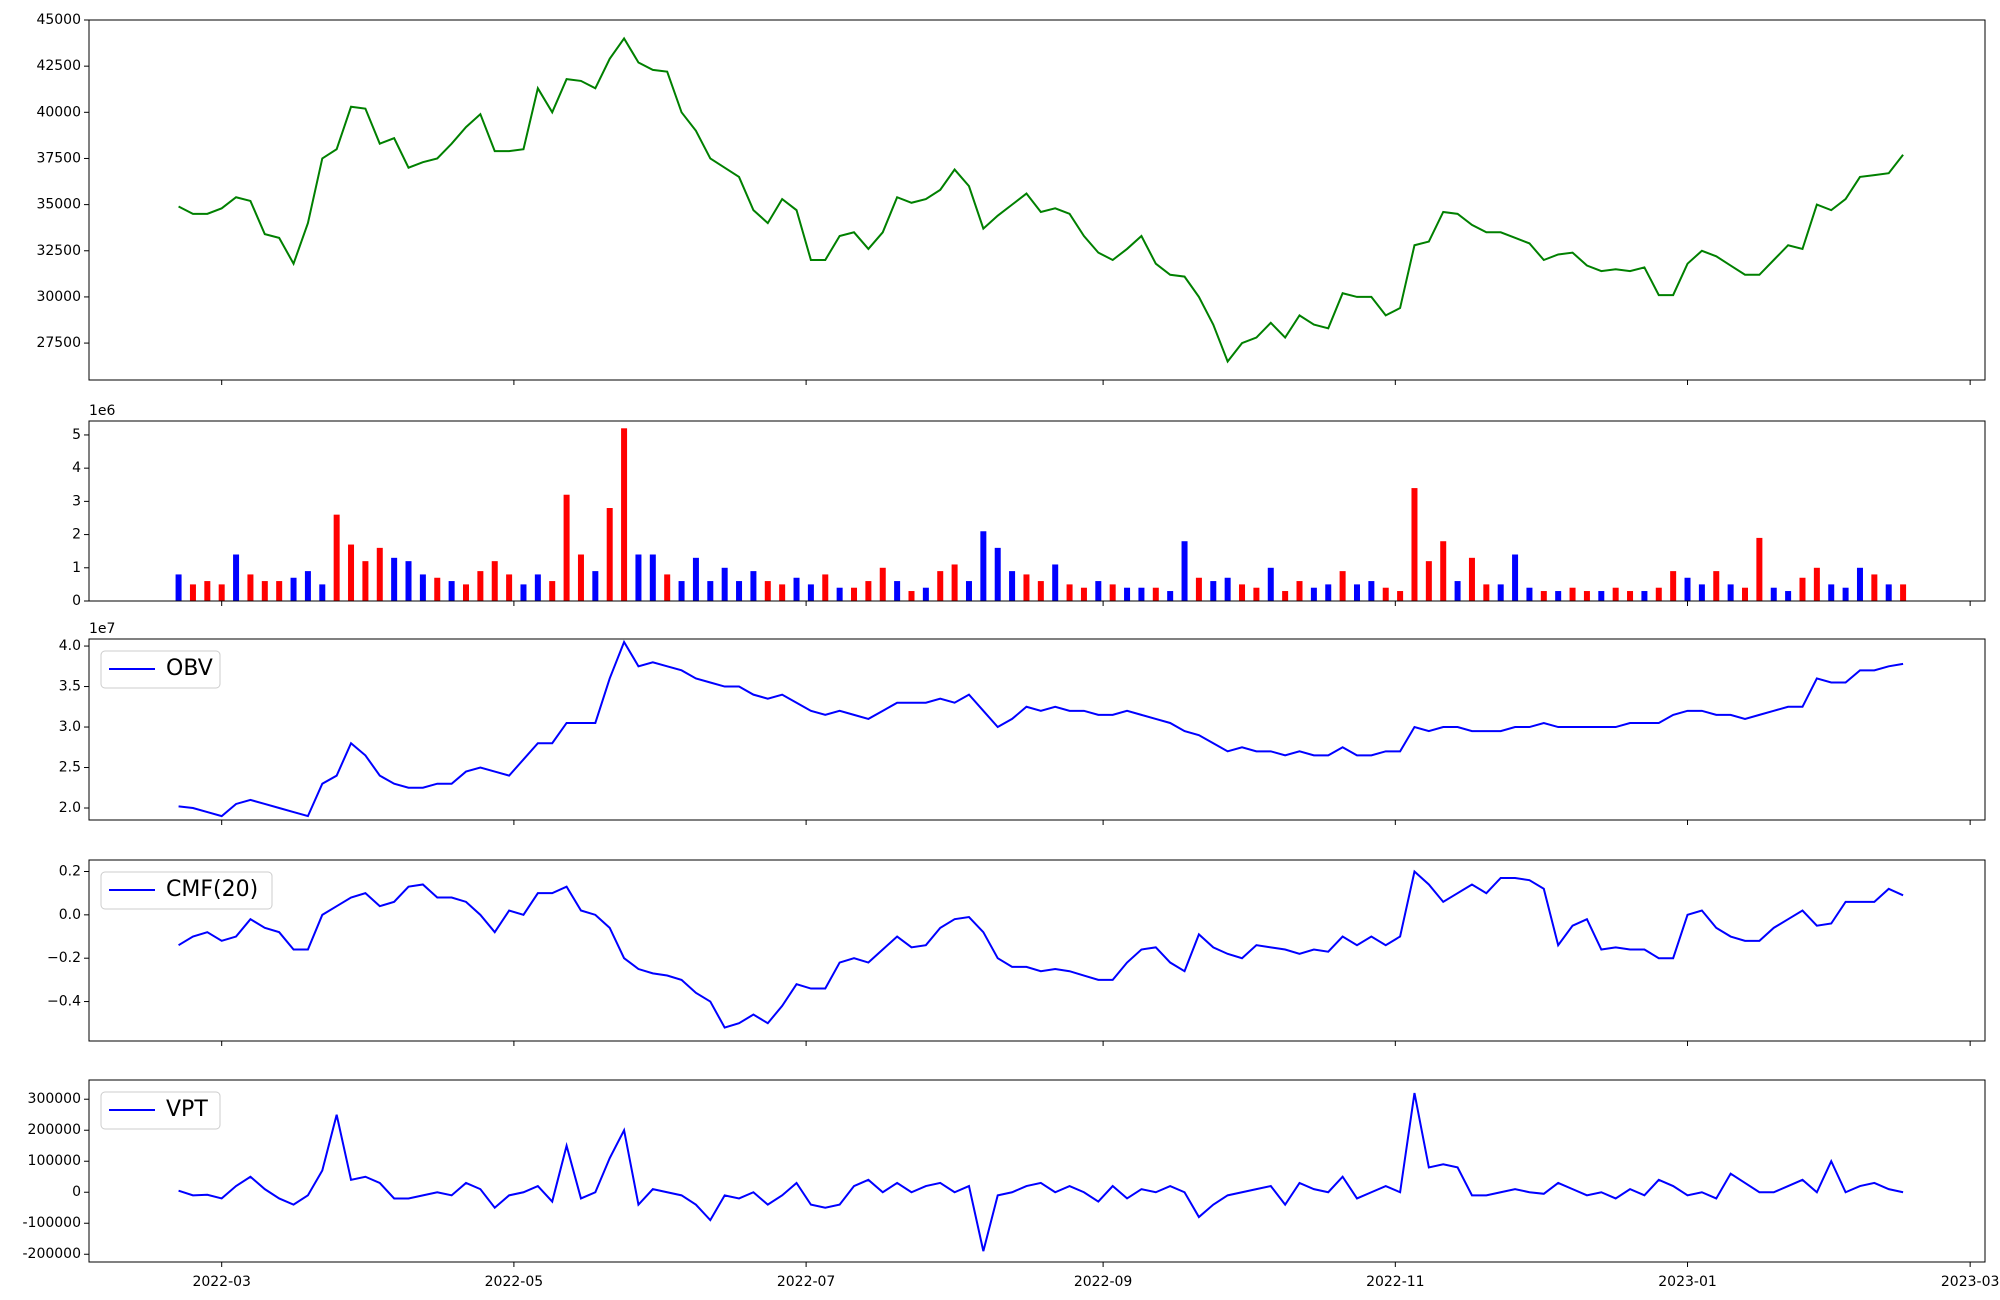 The height and width of the screenshot is (1300, 2000). Describe the element at coordinates (58, 20) in the screenshot. I see `y-tick-label: 45000` at that location.